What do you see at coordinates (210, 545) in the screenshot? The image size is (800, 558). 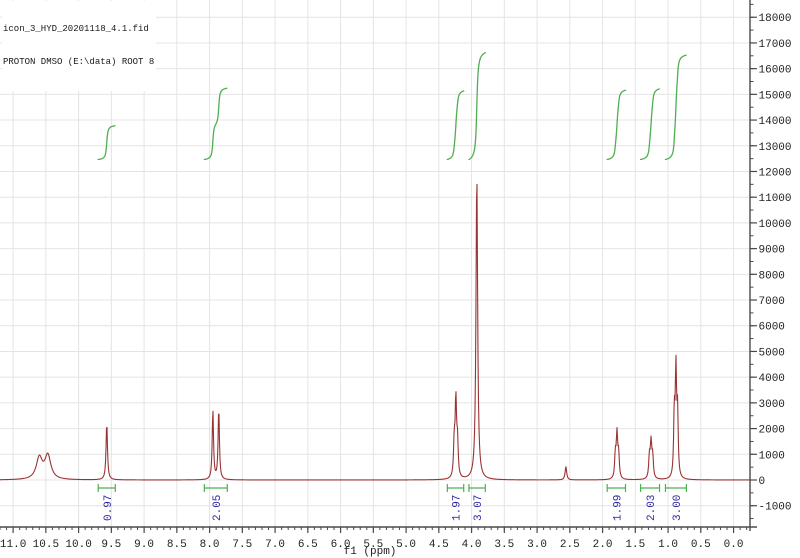 I see `x-tick-label: 8.0` at bounding box center [210, 545].